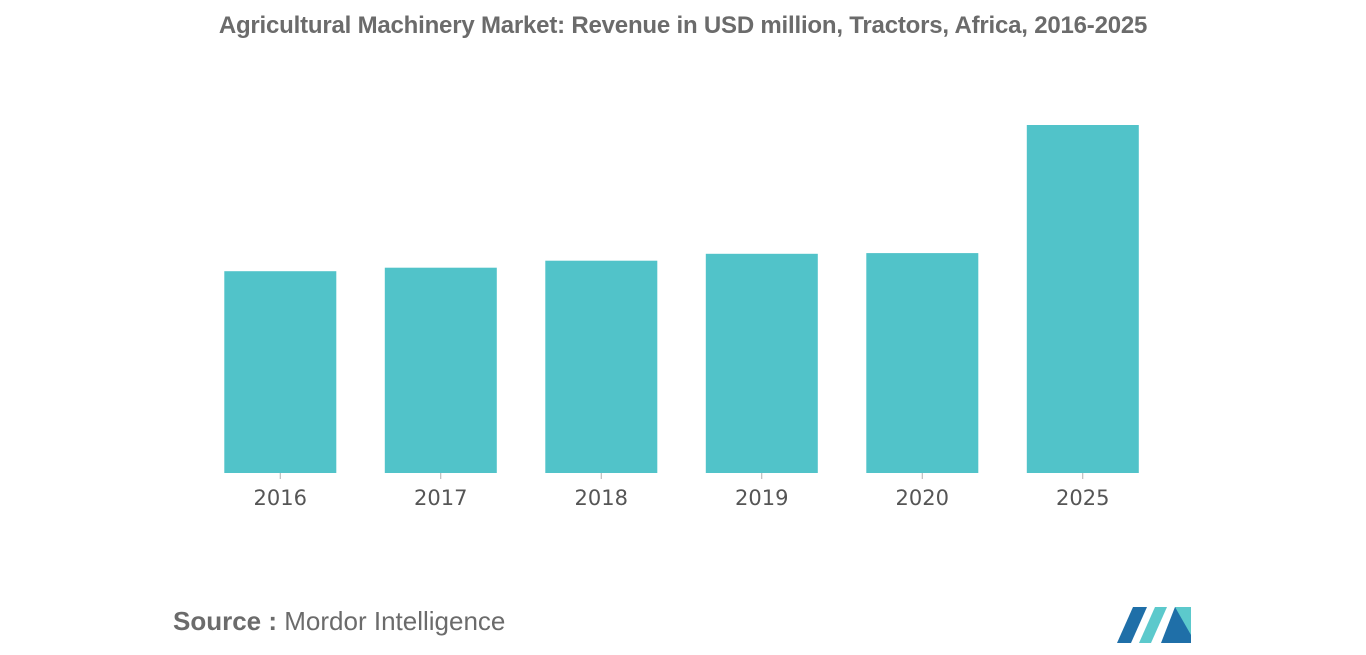  Describe the element at coordinates (280, 372) in the screenshot. I see `bar-2016` at that location.